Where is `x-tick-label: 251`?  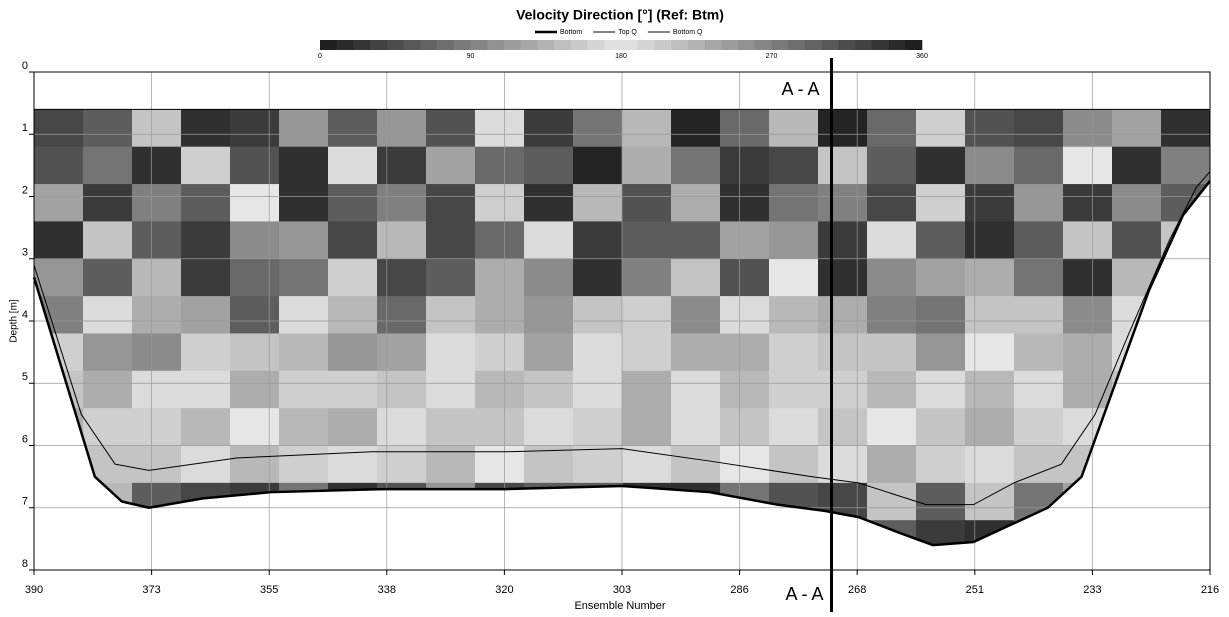 x-tick-label: 251 is located at coordinates (975, 590).